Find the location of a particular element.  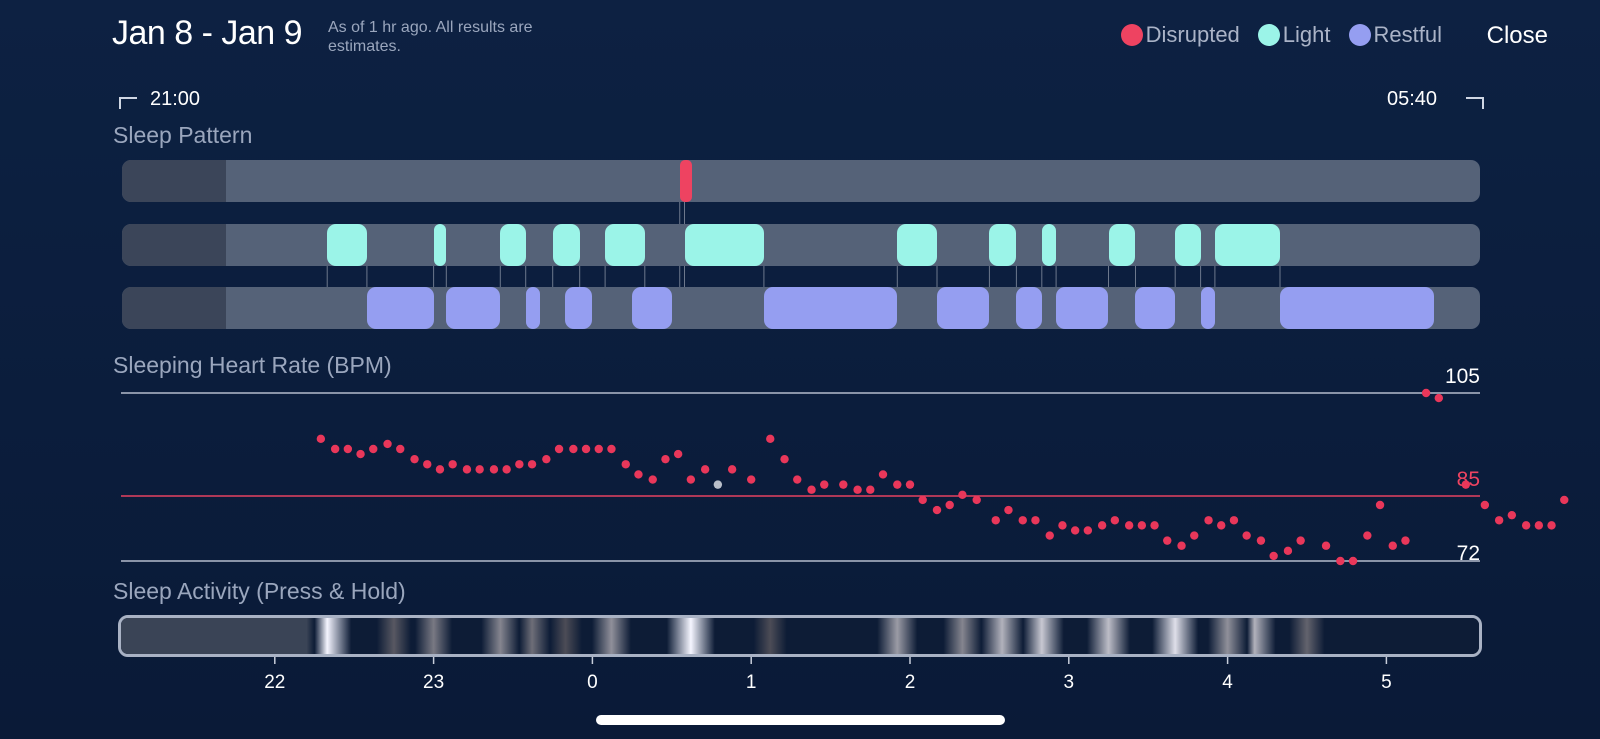

disrupted-track is located at coordinates (801, 181).